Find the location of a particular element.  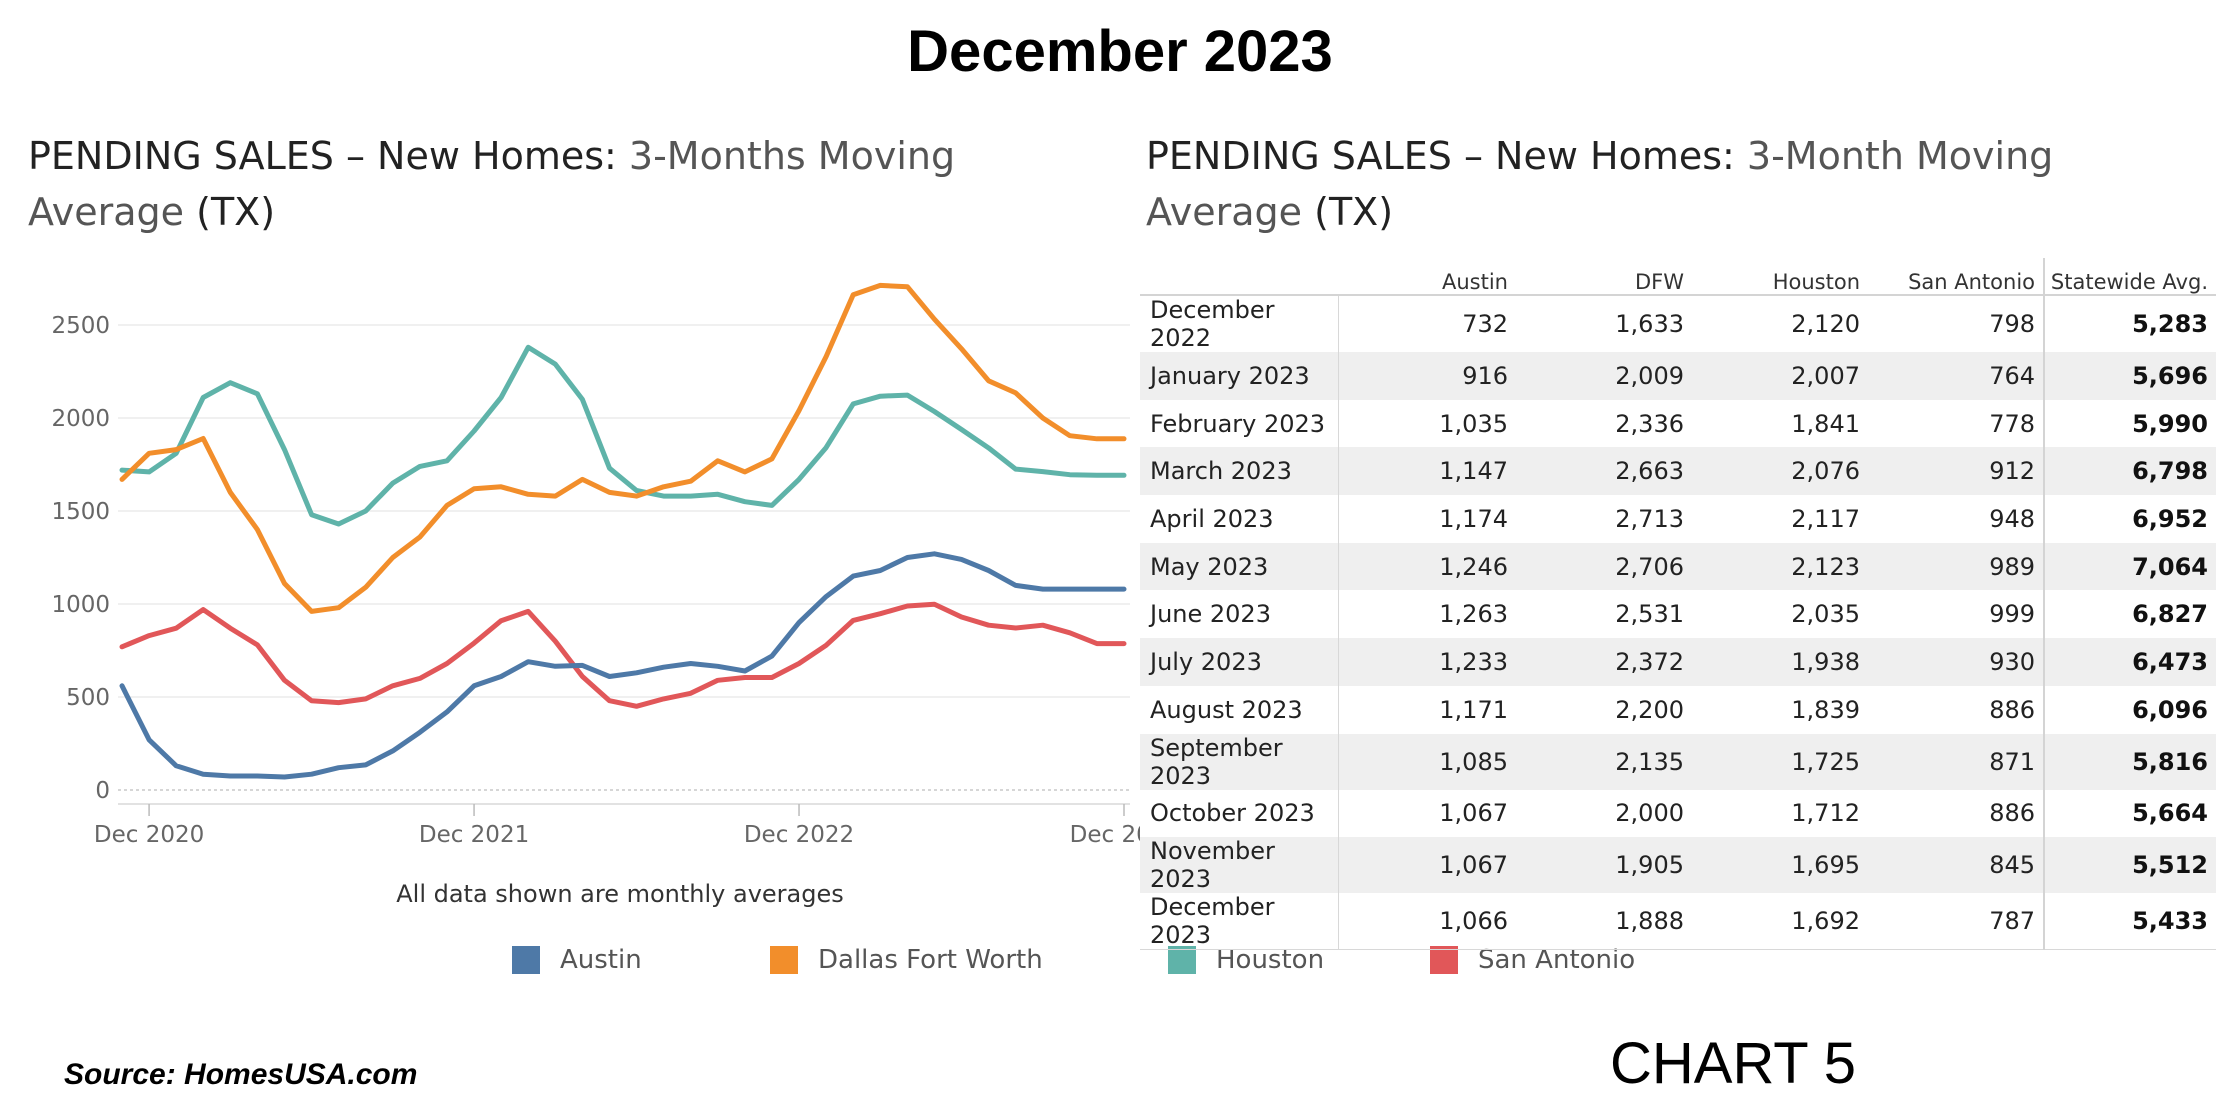

table-cell: 2,117 is located at coordinates (1825, 518).